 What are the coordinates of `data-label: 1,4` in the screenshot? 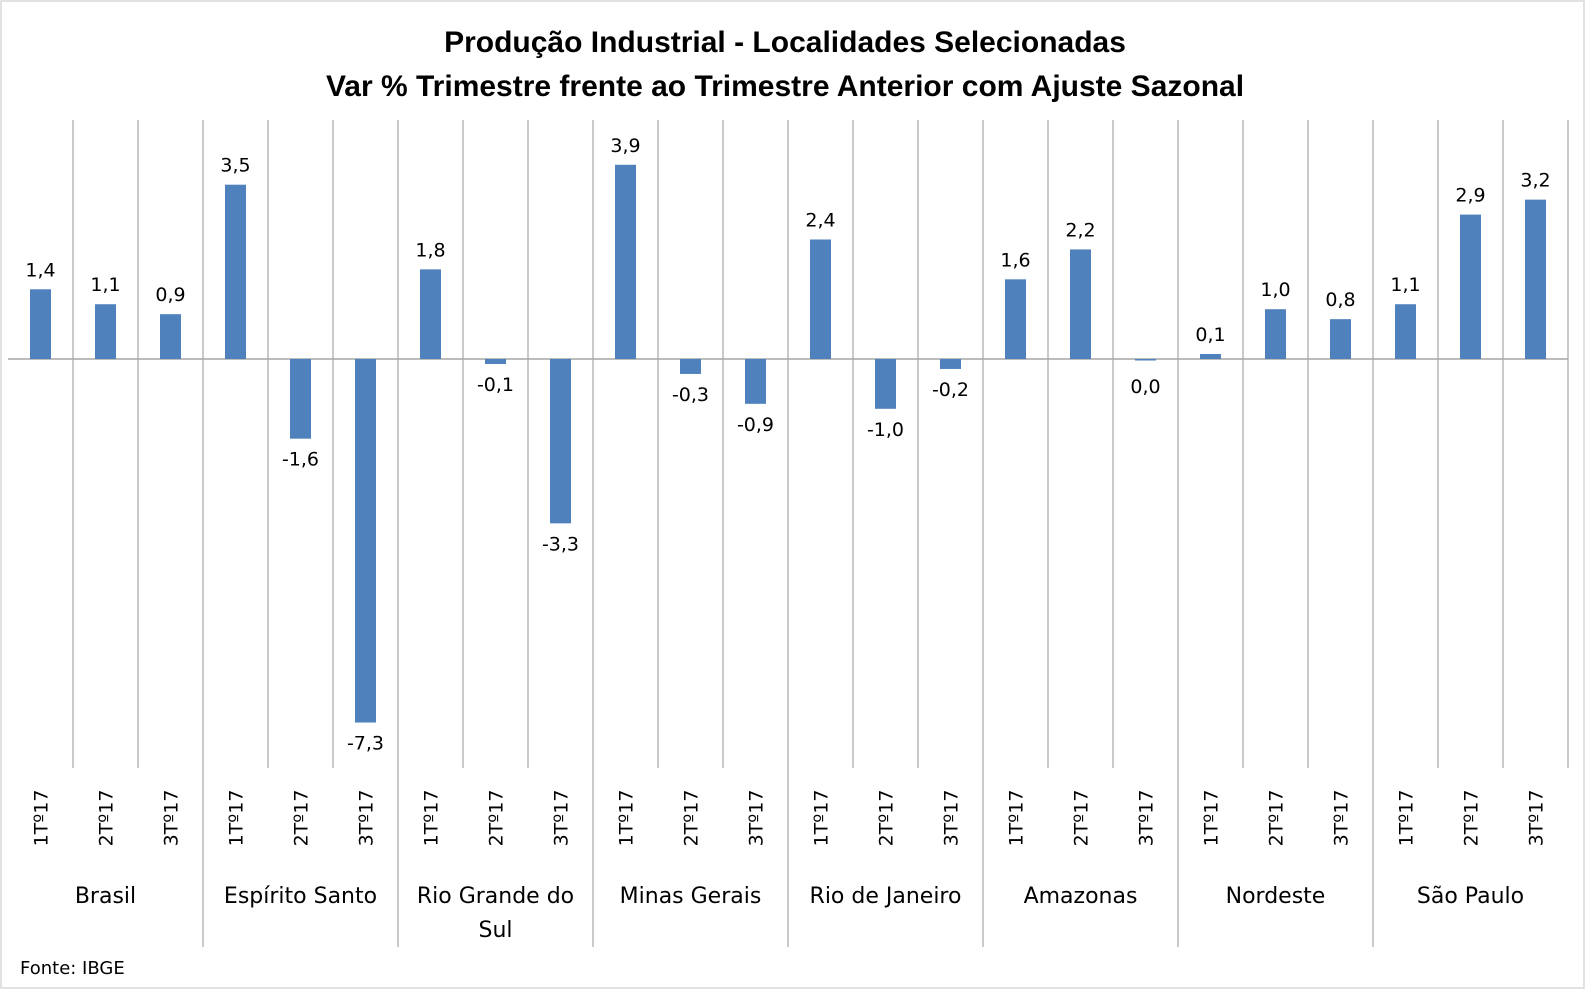 It's located at (40, 270).